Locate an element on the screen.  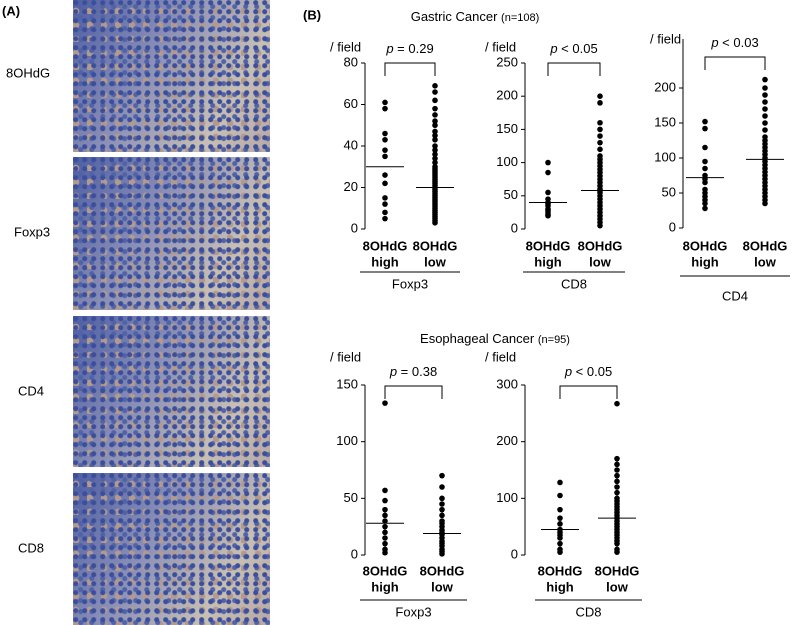
y-tick-label: 150 is located at coordinates (665, 121).